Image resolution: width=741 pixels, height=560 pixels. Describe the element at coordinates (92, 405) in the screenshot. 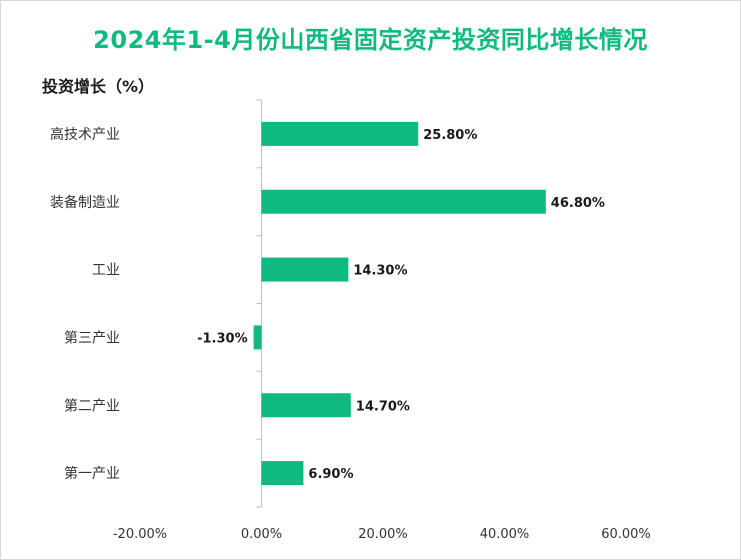

I see `category-label: 第二产业` at that location.